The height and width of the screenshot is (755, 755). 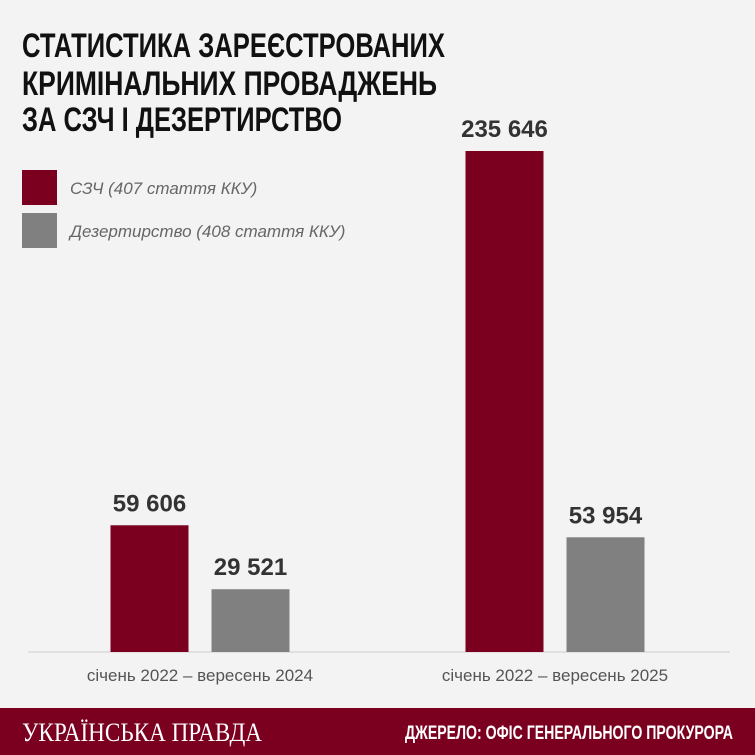 I want to click on value-label: 59 606, so click(x=149, y=503).